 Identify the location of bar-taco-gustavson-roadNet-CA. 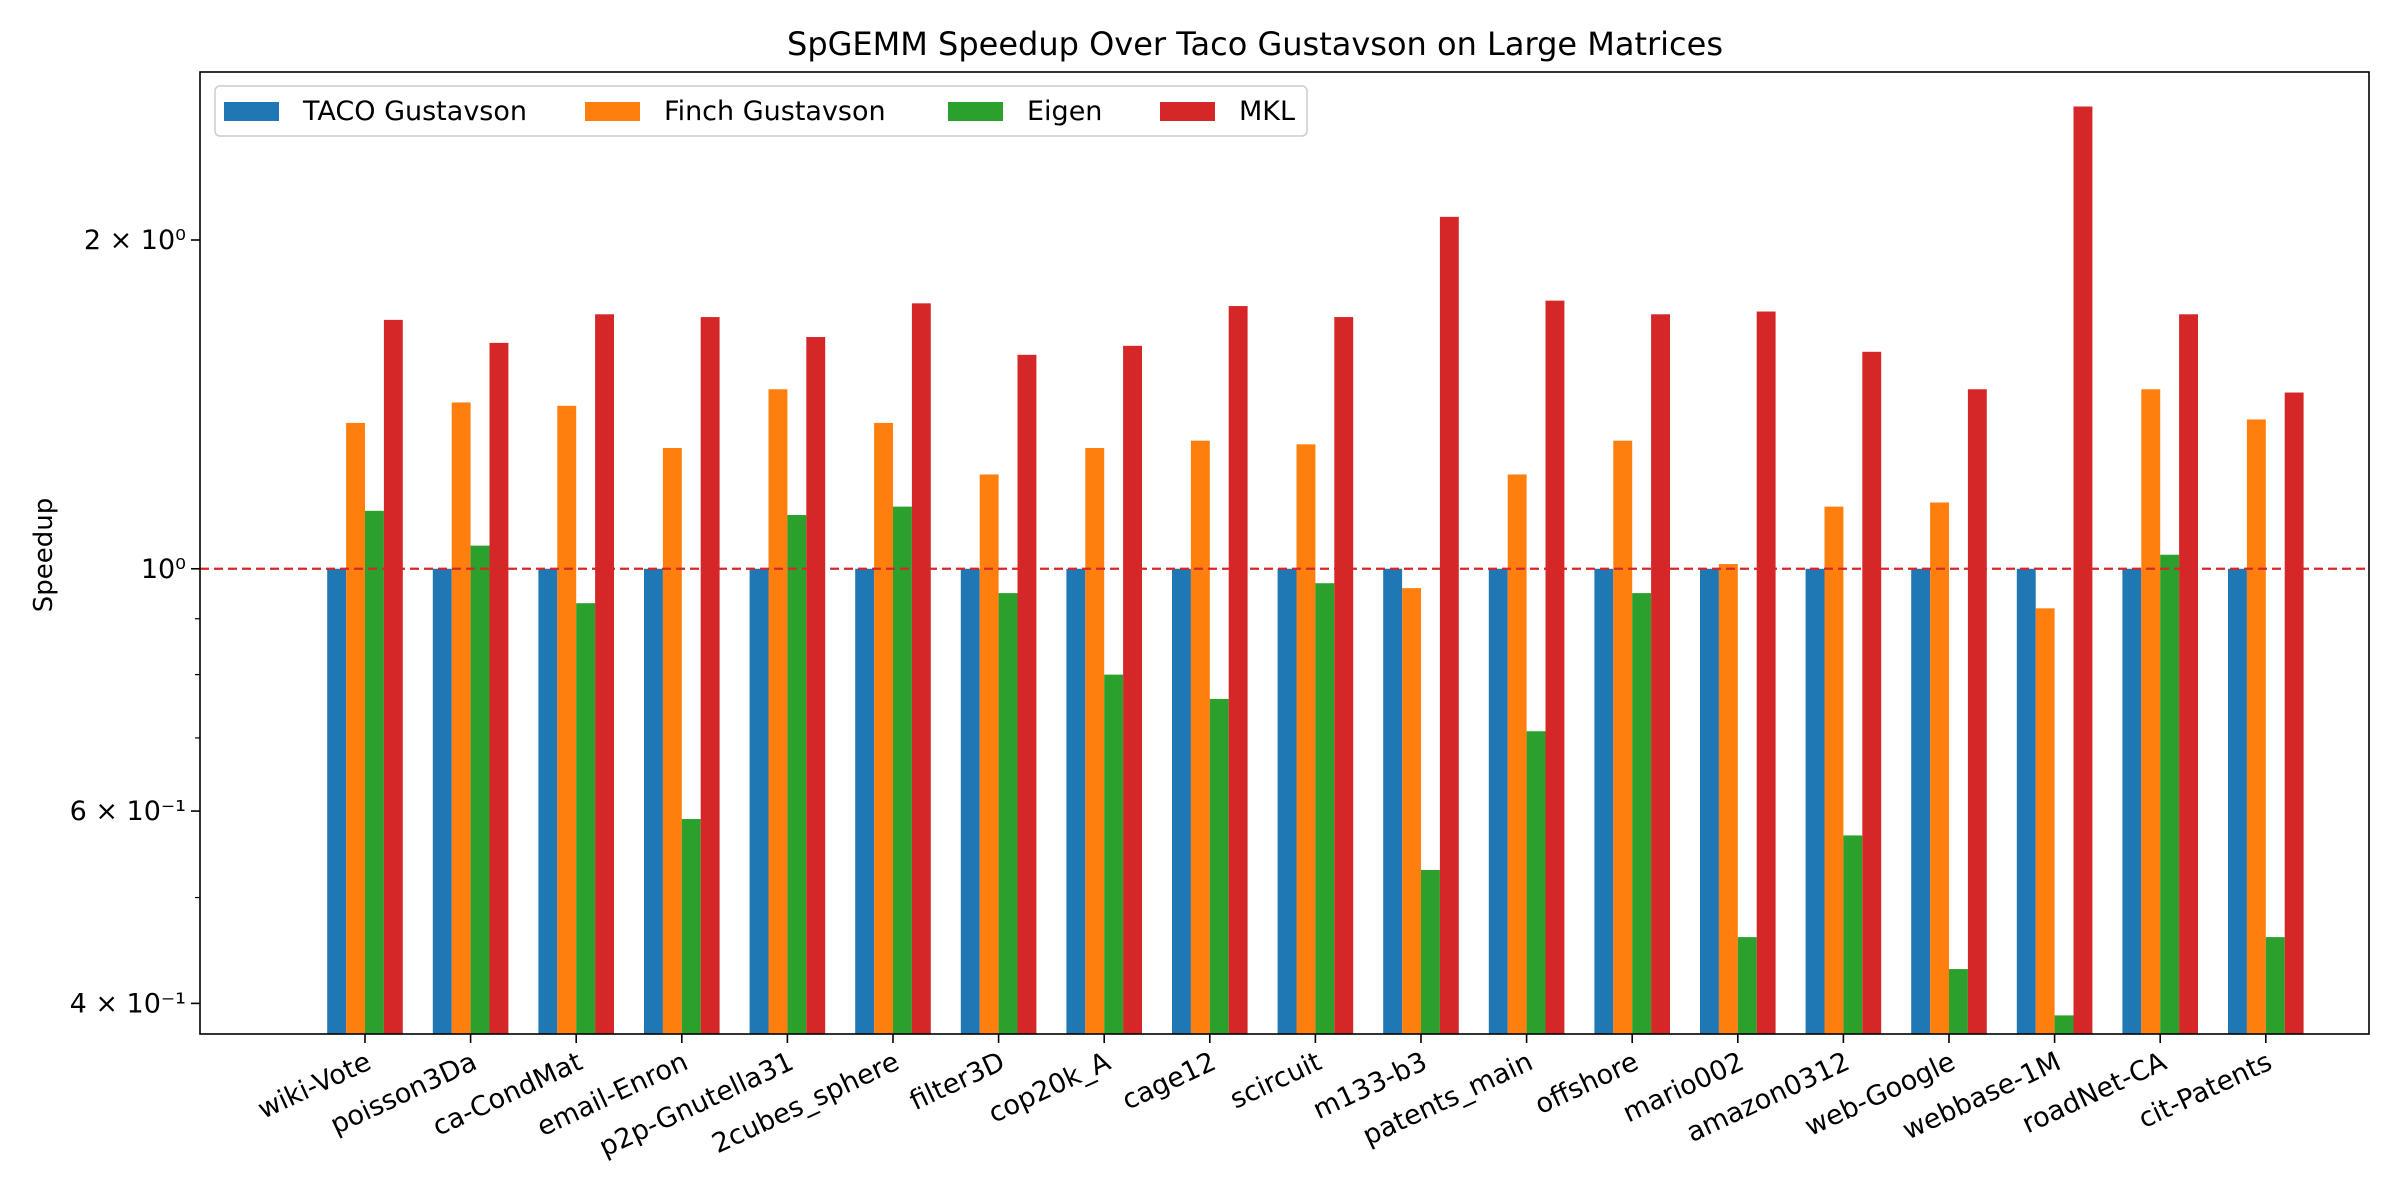
(2132, 801).